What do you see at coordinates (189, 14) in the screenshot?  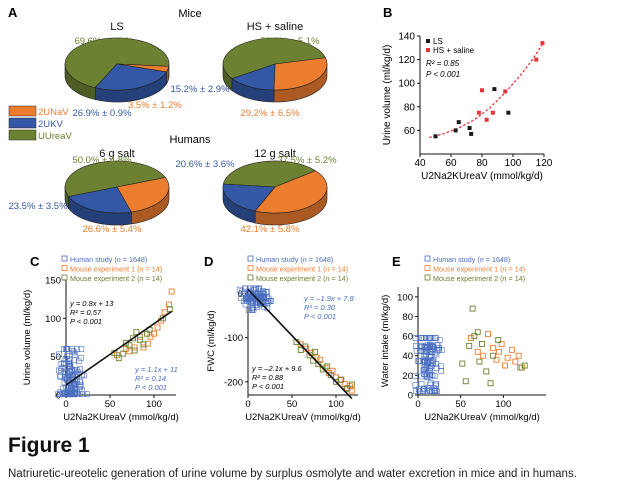 I see `group-label-mice: Mice` at bounding box center [189, 14].